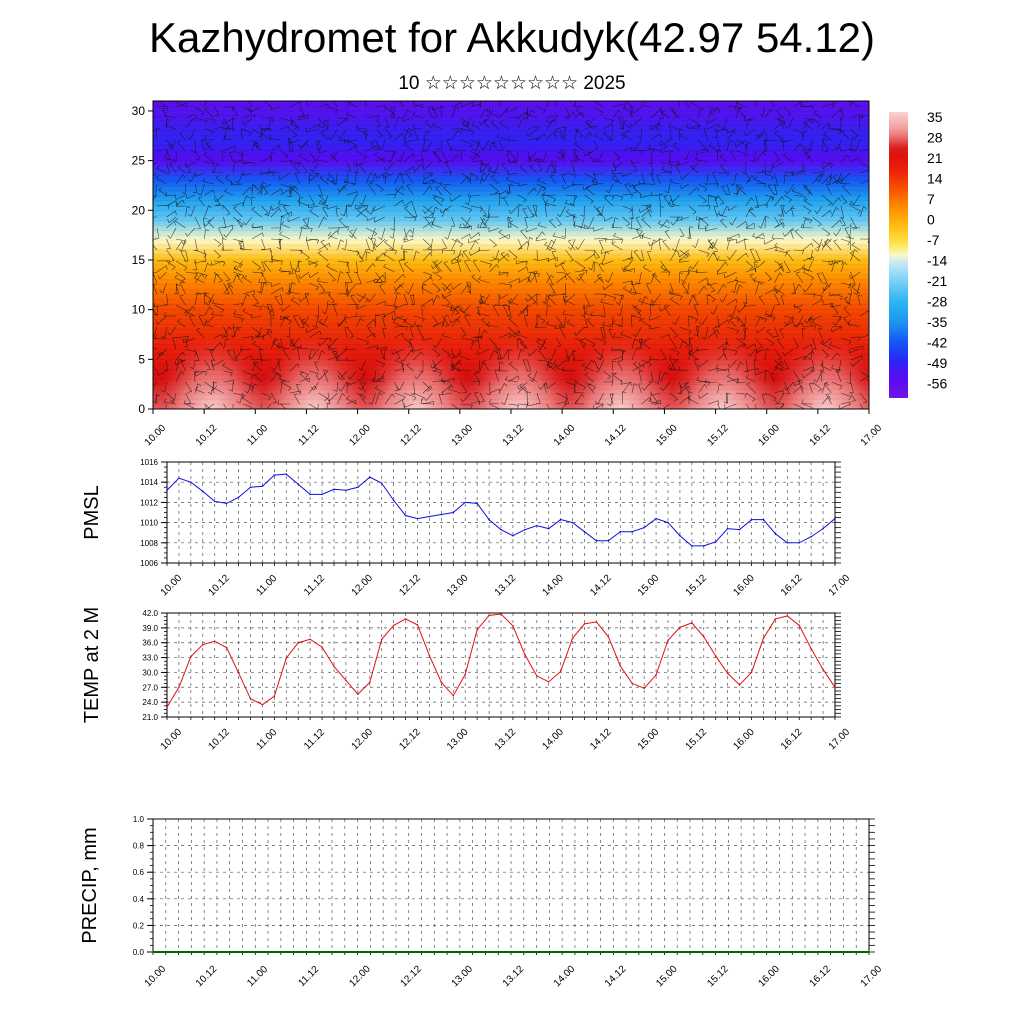 The width and height of the screenshot is (1024, 1024). I want to click on x-tick-label: 15.12, so click(697, 739).